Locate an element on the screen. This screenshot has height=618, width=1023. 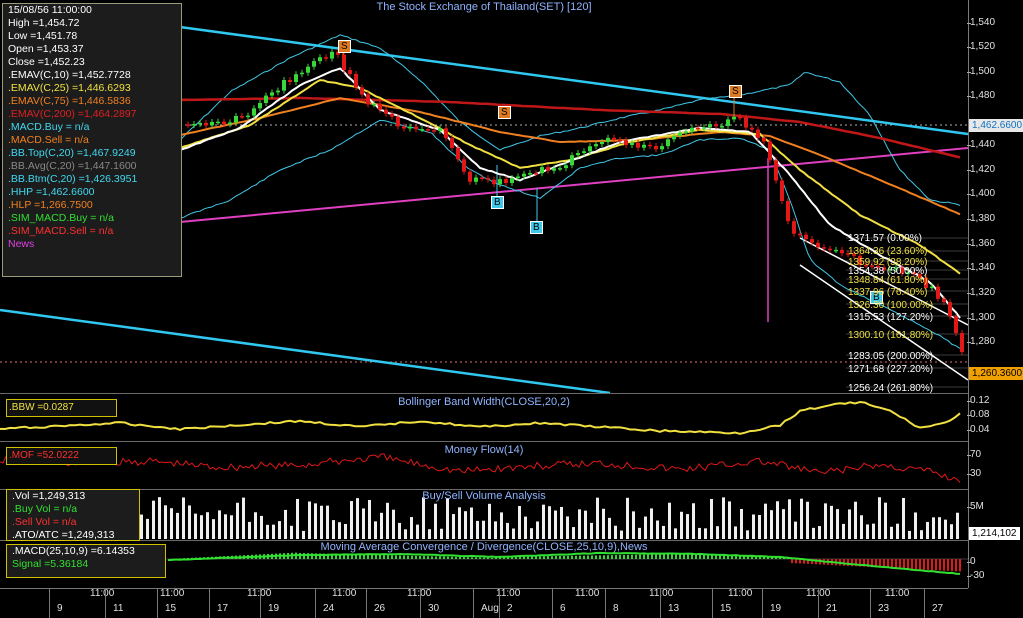
x-day-label: 27 is located at coordinates (938, 608).